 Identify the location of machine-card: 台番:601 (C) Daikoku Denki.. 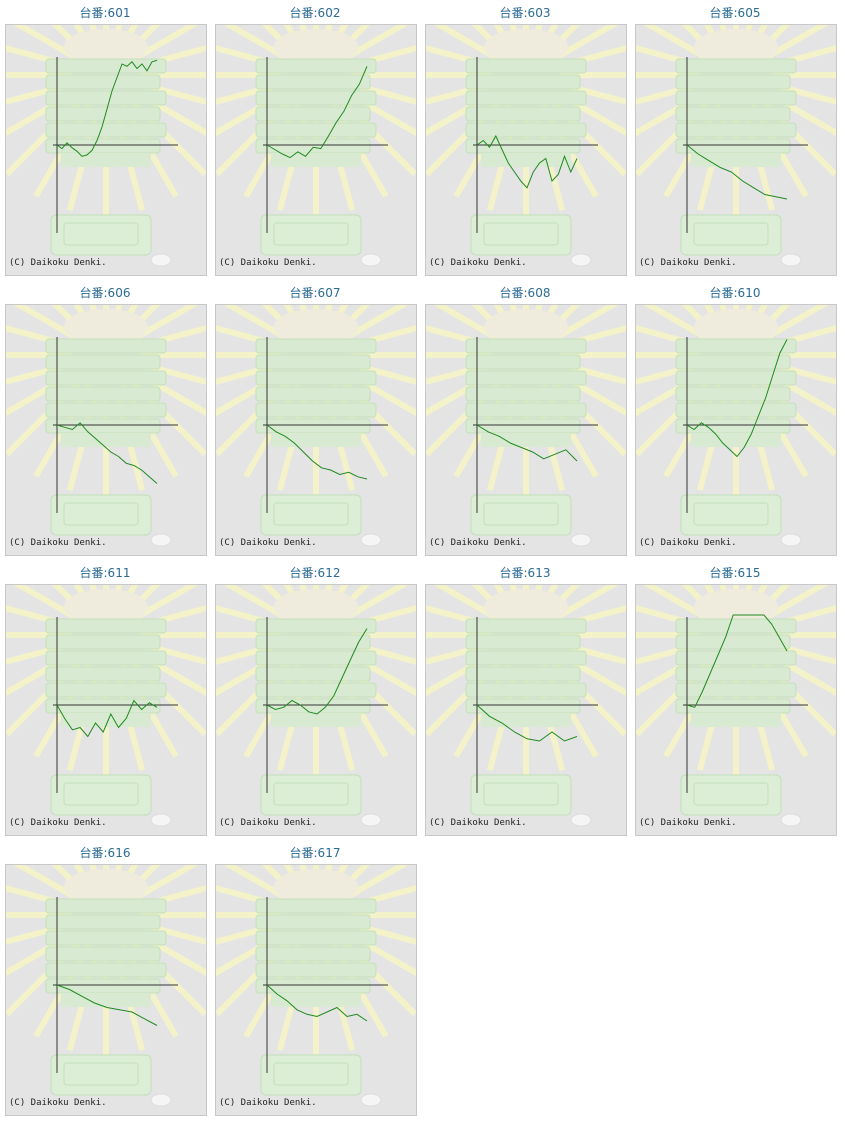
(105, 140).